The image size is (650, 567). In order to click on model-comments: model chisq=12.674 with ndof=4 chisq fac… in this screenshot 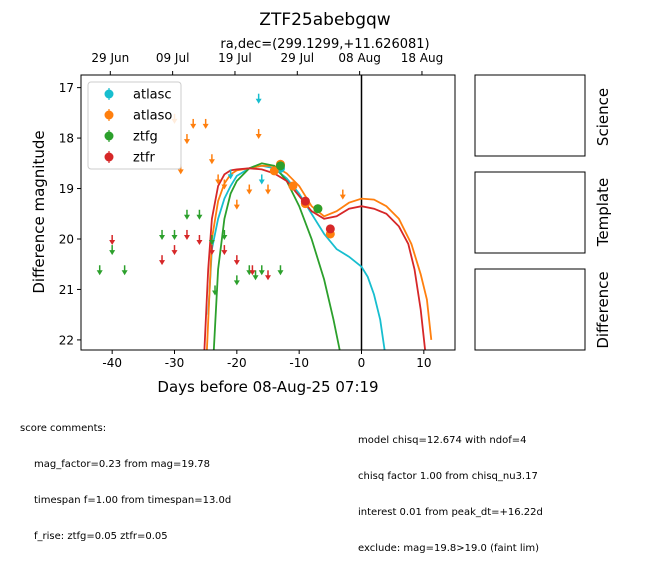, I will do `click(450, 489)`.